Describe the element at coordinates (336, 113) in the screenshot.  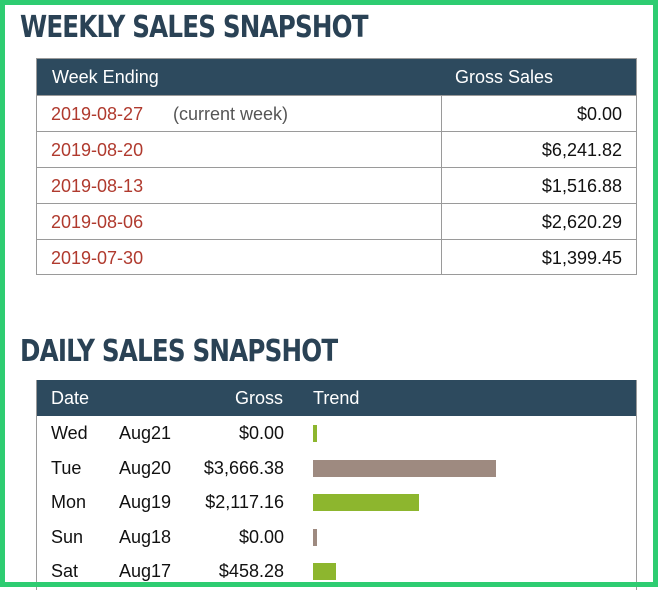
I see `table-row: 2019-08-27 (current week) $0.00` at that location.